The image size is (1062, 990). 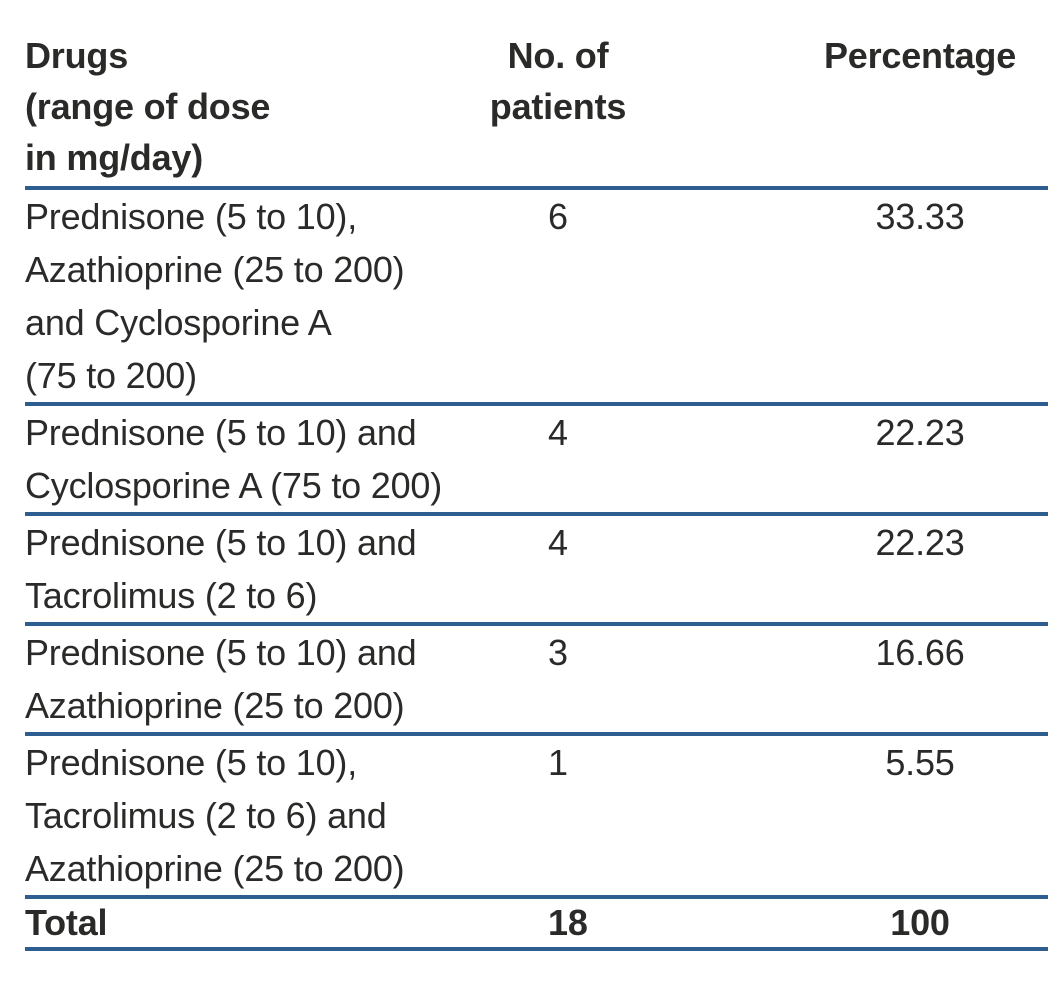 I want to click on patients-cell: 1, so click(x=636, y=816).